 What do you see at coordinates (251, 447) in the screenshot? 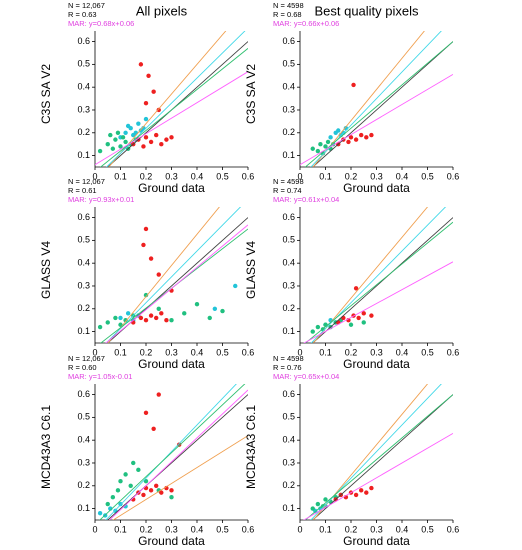
I see `y-axis-label: MCD43A3 C6.1` at bounding box center [251, 447].